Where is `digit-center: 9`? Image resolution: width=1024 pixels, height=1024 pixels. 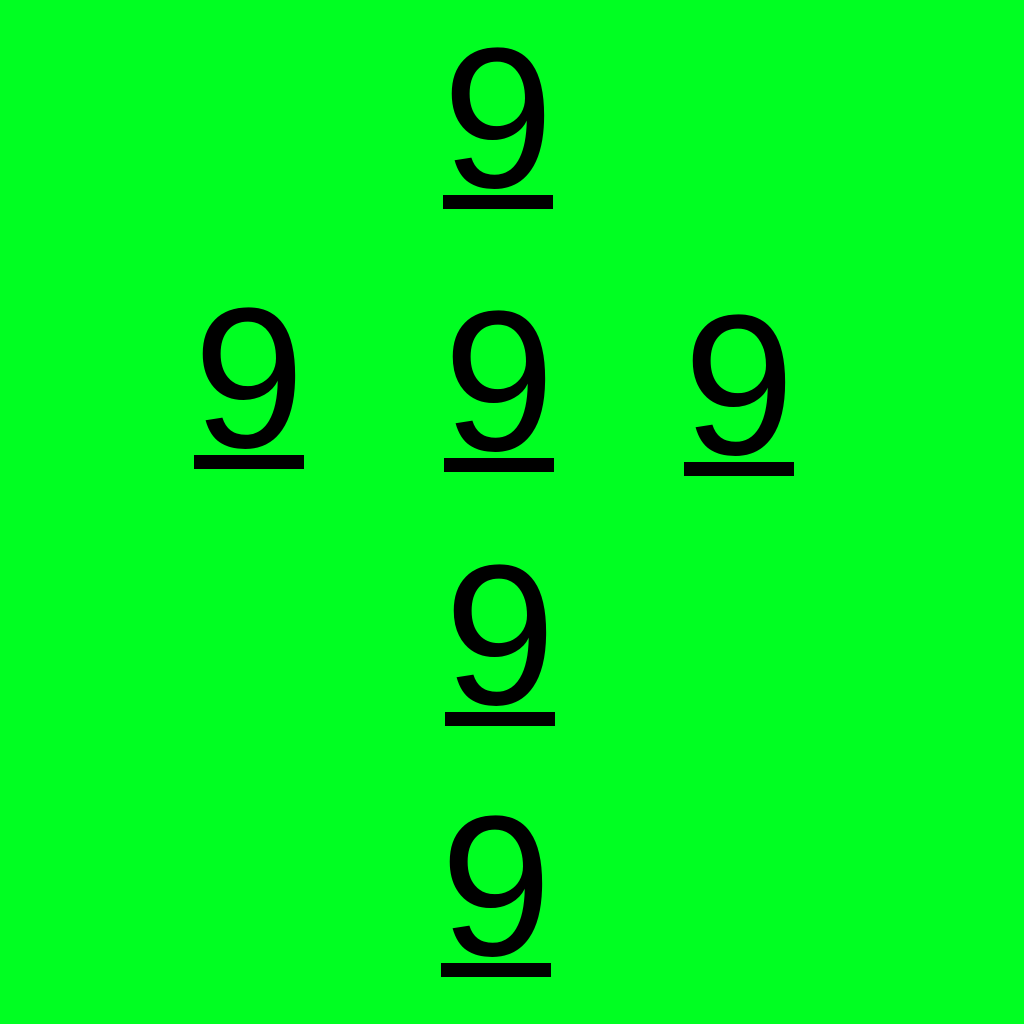
digit-center: 9 is located at coordinates (499, 381).